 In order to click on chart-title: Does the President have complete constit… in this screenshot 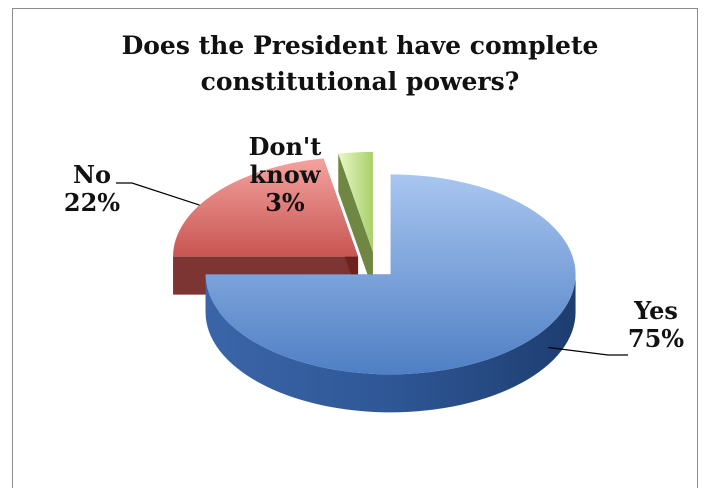, I will do `click(360, 63)`.